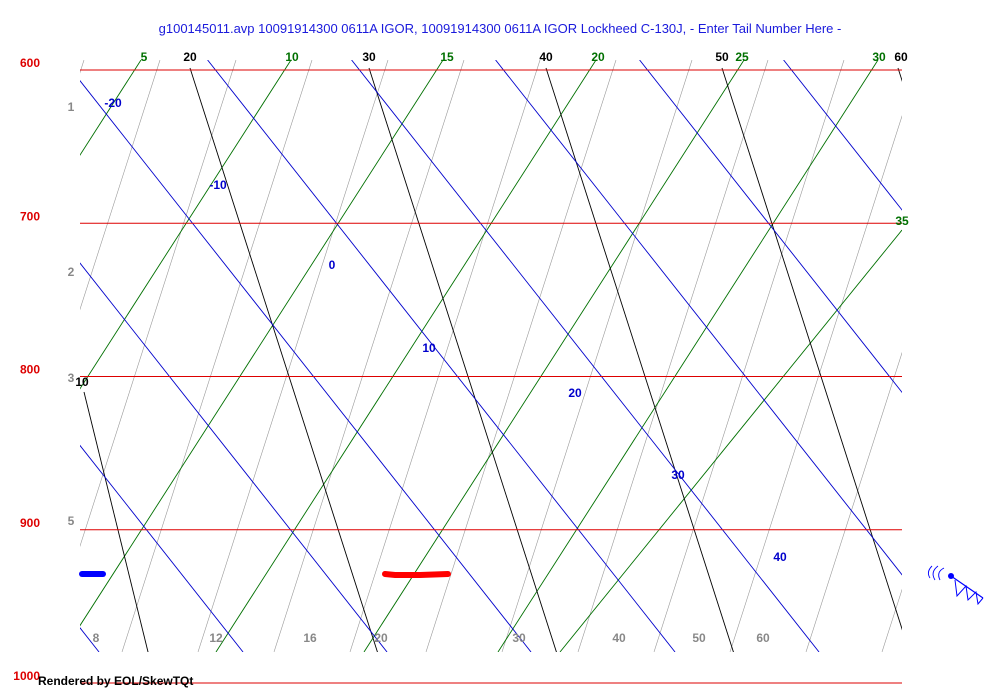 The height and width of the screenshot is (700, 1000). I want to click on footer-credit: Rendered by EOL/SkewTQt, so click(115, 681).